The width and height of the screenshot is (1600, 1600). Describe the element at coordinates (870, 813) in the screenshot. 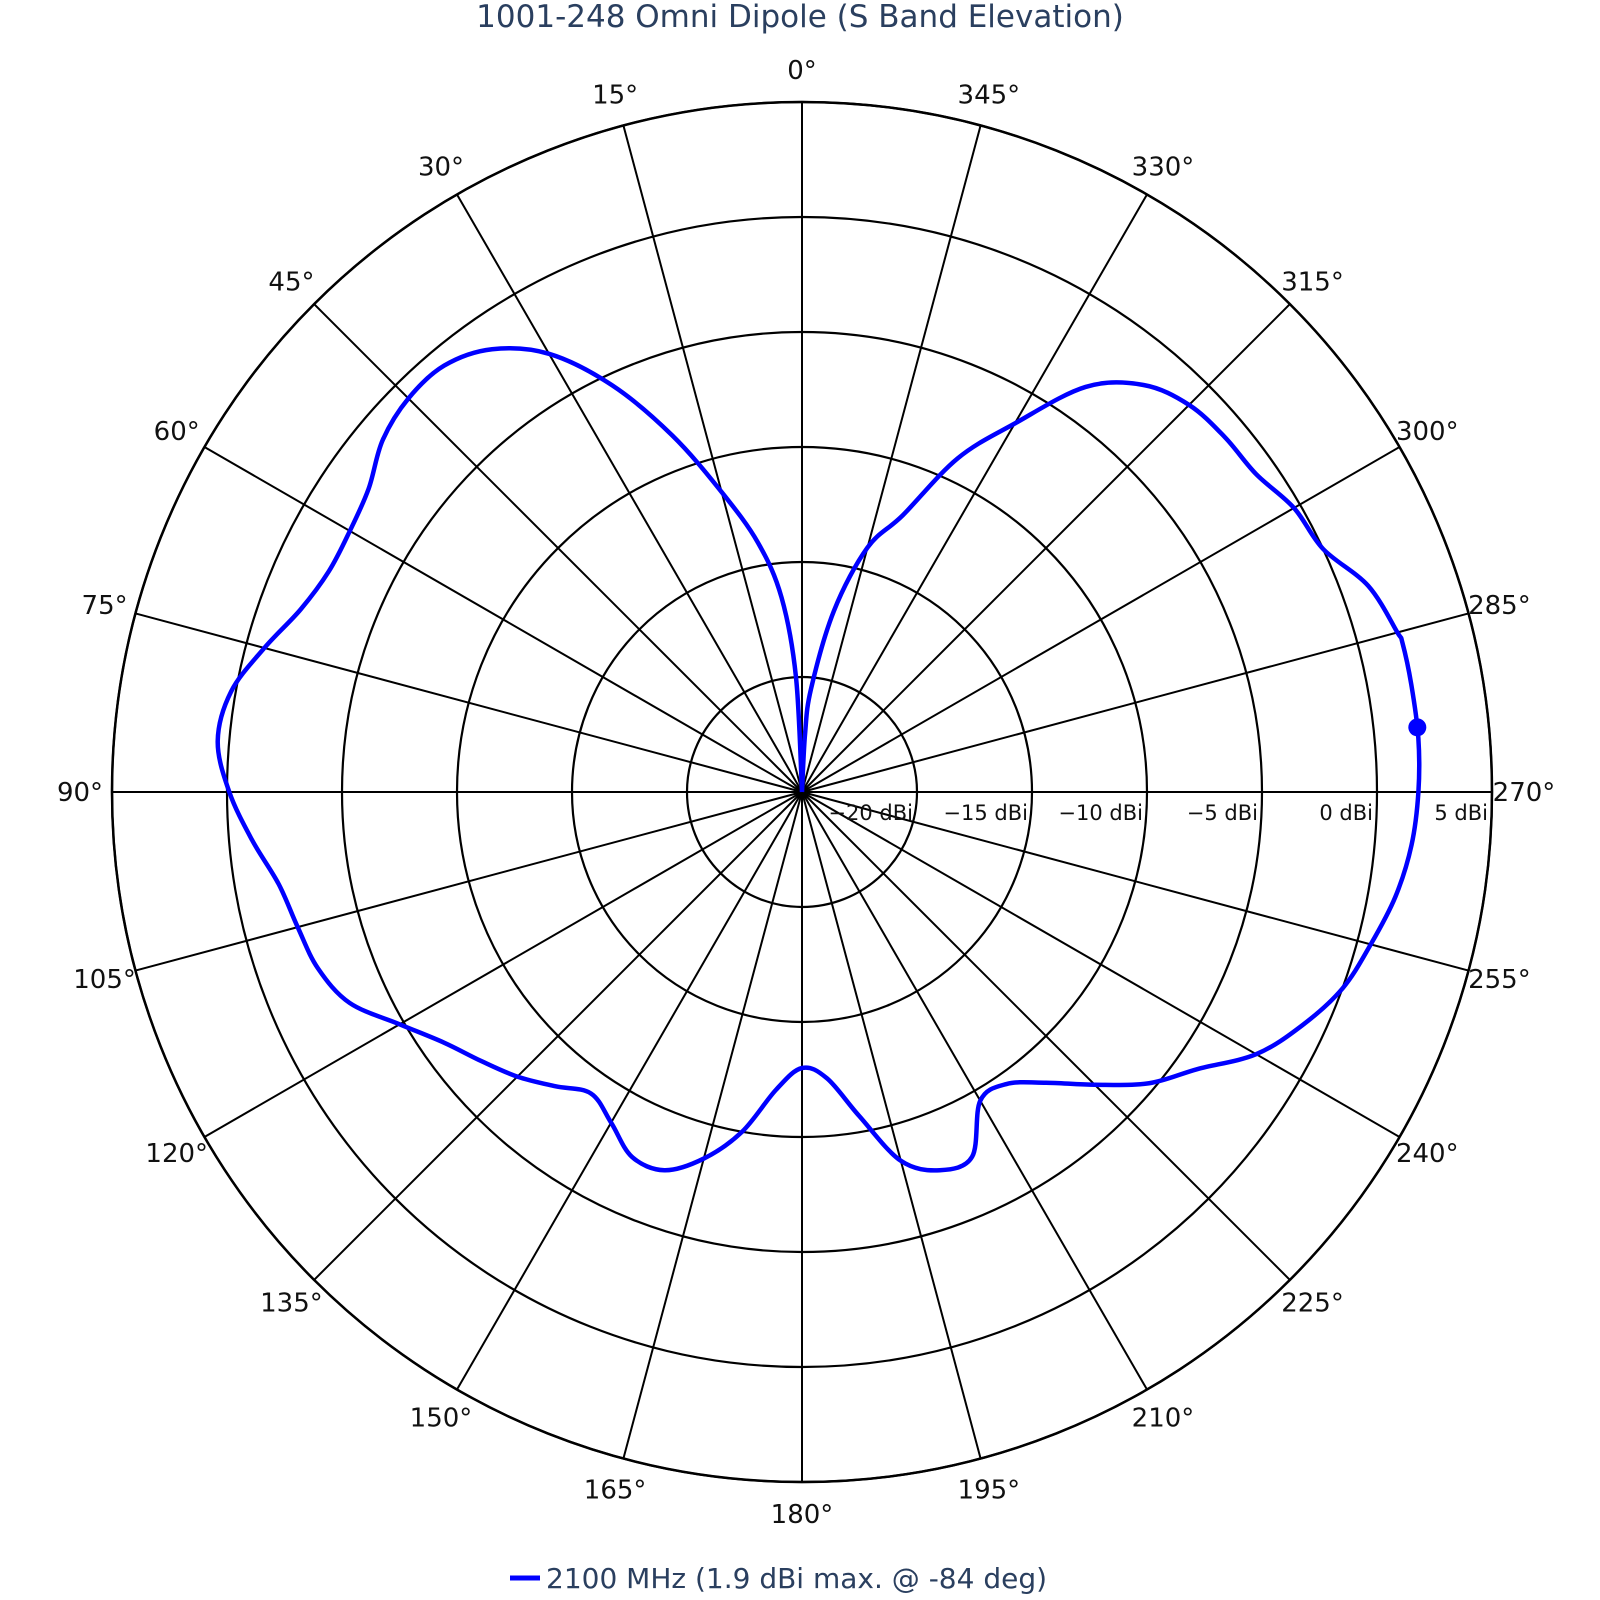

I see `radial-tick-label: −20 dBi` at that location.